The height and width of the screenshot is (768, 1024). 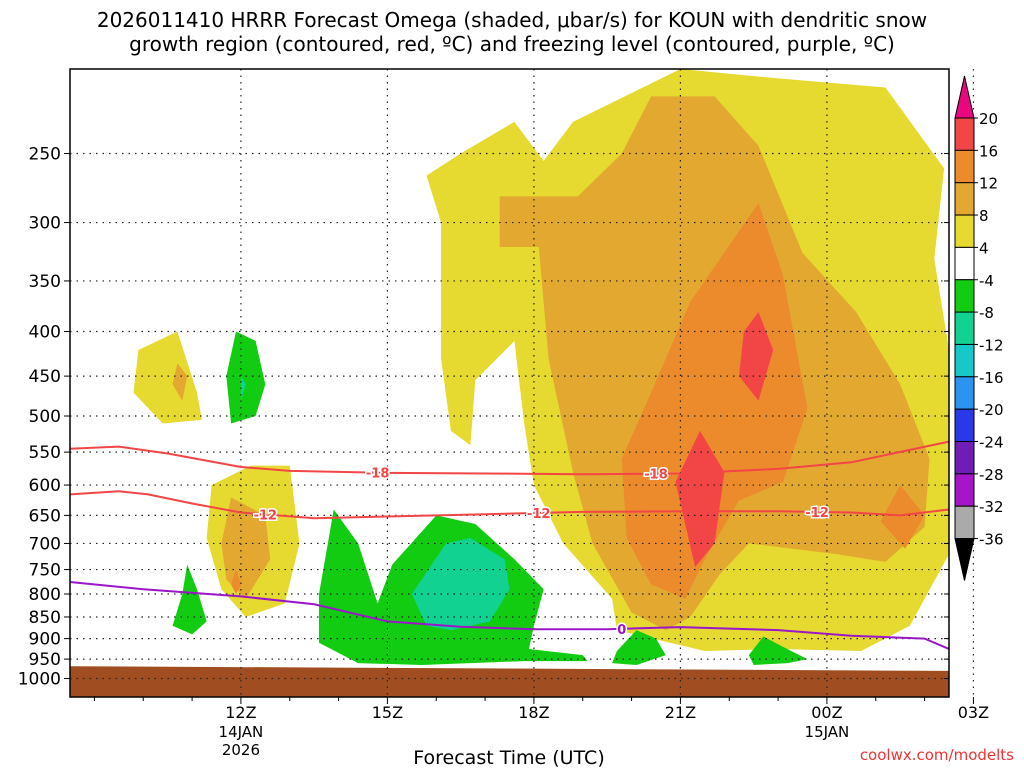 I want to click on x-date-label: 14JAN, so click(x=241, y=732).